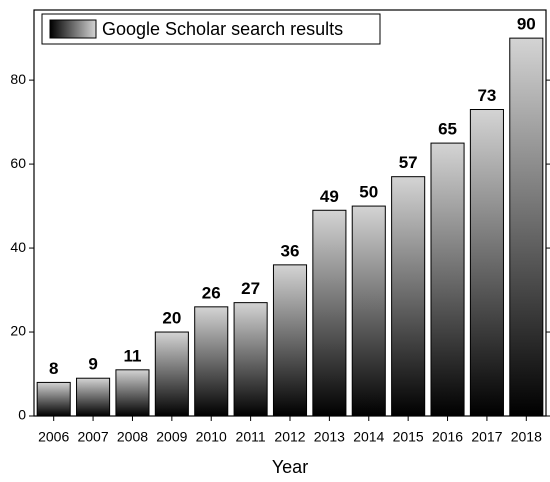 This screenshot has width=550, height=482. Describe the element at coordinates (526, 24) in the screenshot. I see `data-label: 90` at that location.